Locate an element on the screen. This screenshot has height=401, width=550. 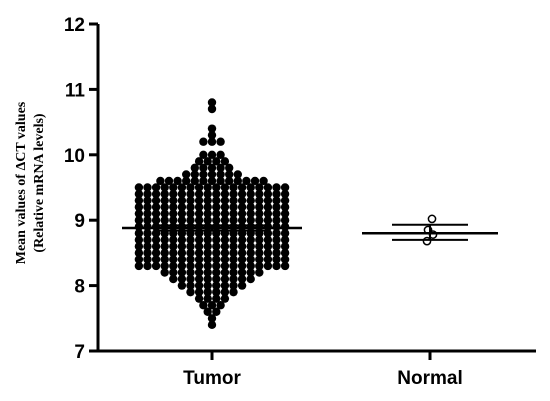
x-categories: Tumor Normal is located at coordinates (323, 370).